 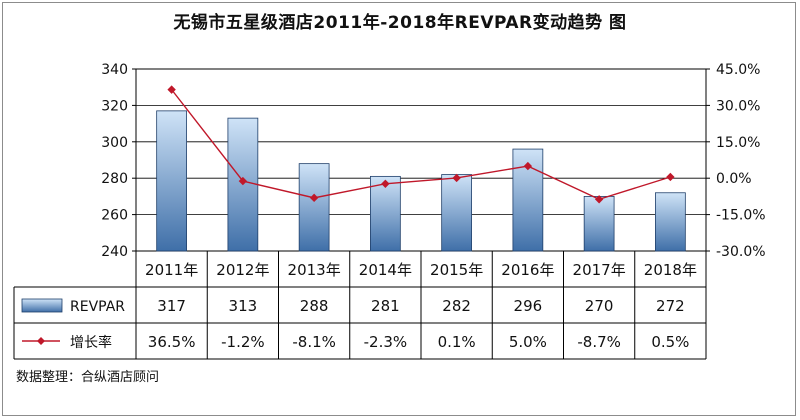 I want to click on right-tick-label: 30.0%, so click(x=738, y=106).